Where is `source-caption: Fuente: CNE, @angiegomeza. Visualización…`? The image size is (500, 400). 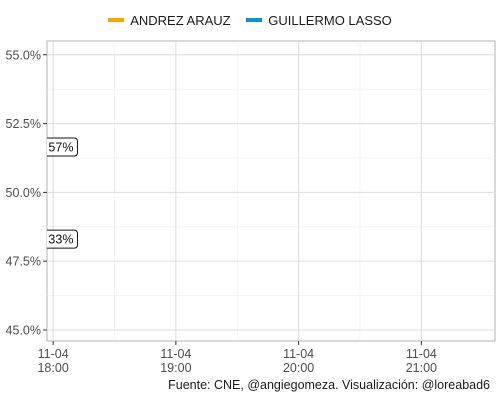
source-caption: Fuente: CNE, @angiegomeza. Visualización… is located at coordinates (329, 385).